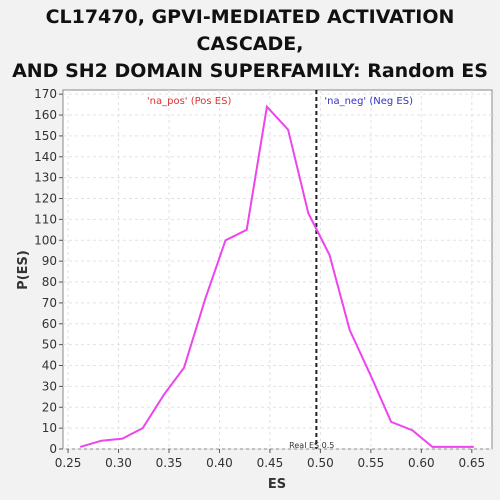  Describe the element at coordinates (371, 463) in the screenshot. I see `x-tick-label: 0.55` at that location.